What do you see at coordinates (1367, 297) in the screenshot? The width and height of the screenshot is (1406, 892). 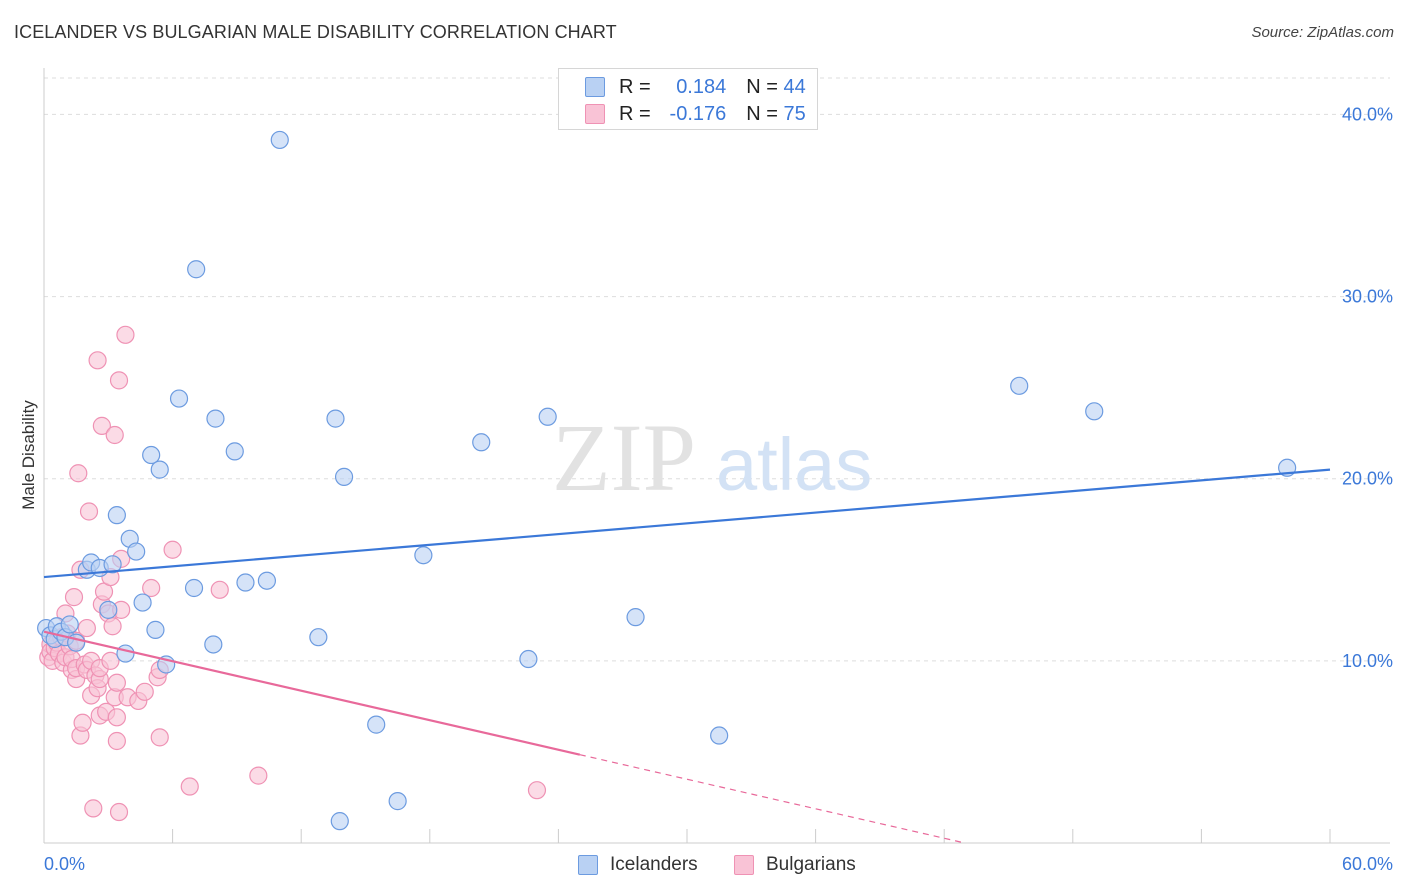 I see `y-tick-label: 30.0%` at bounding box center [1367, 297].